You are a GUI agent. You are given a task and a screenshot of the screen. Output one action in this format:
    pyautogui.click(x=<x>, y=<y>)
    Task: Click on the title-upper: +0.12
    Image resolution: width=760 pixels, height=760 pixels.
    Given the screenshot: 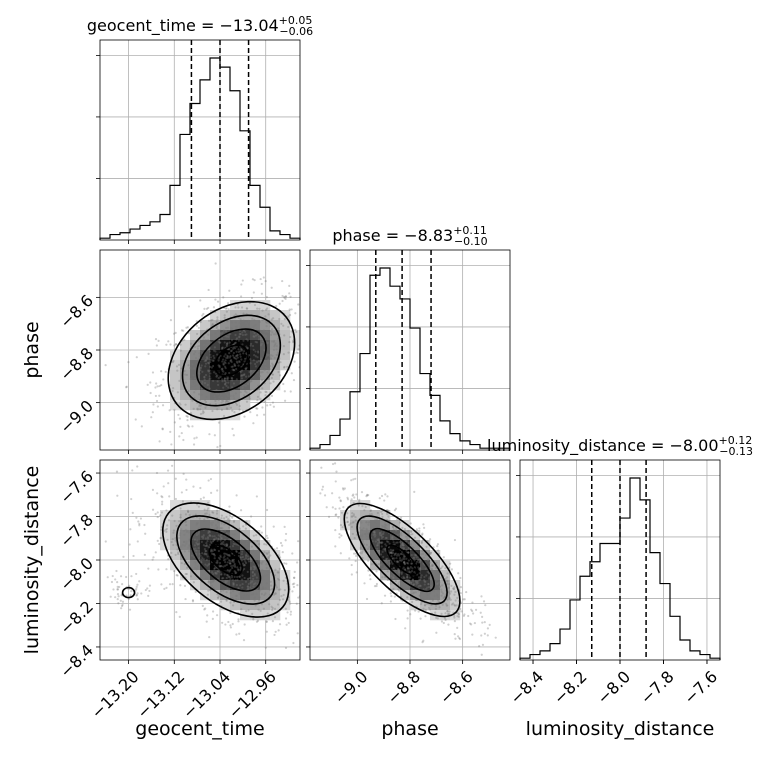 What is the action you would take?
    pyautogui.click(x=736, y=440)
    